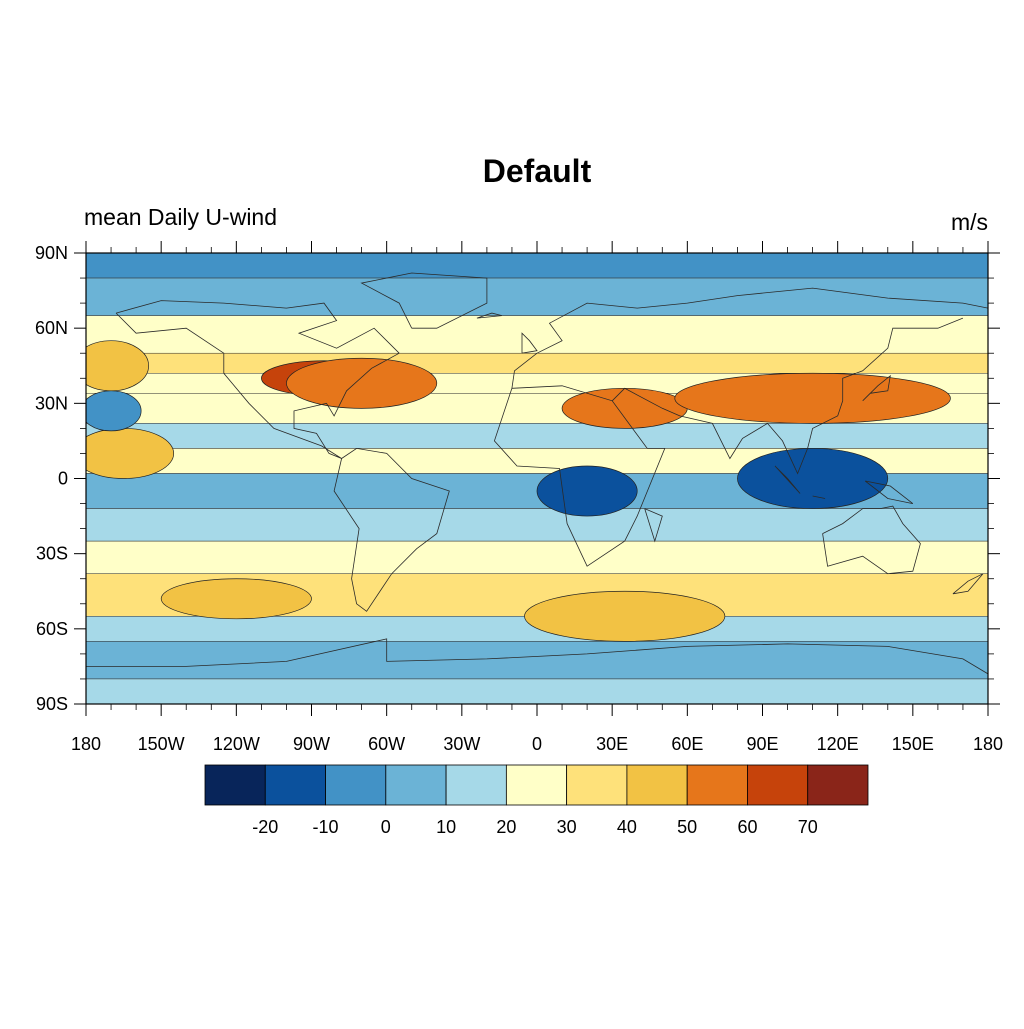  What do you see at coordinates (236, 744) in the screenshot?
I see `x-tick-label: 120W` at bounding box center [236, 744].